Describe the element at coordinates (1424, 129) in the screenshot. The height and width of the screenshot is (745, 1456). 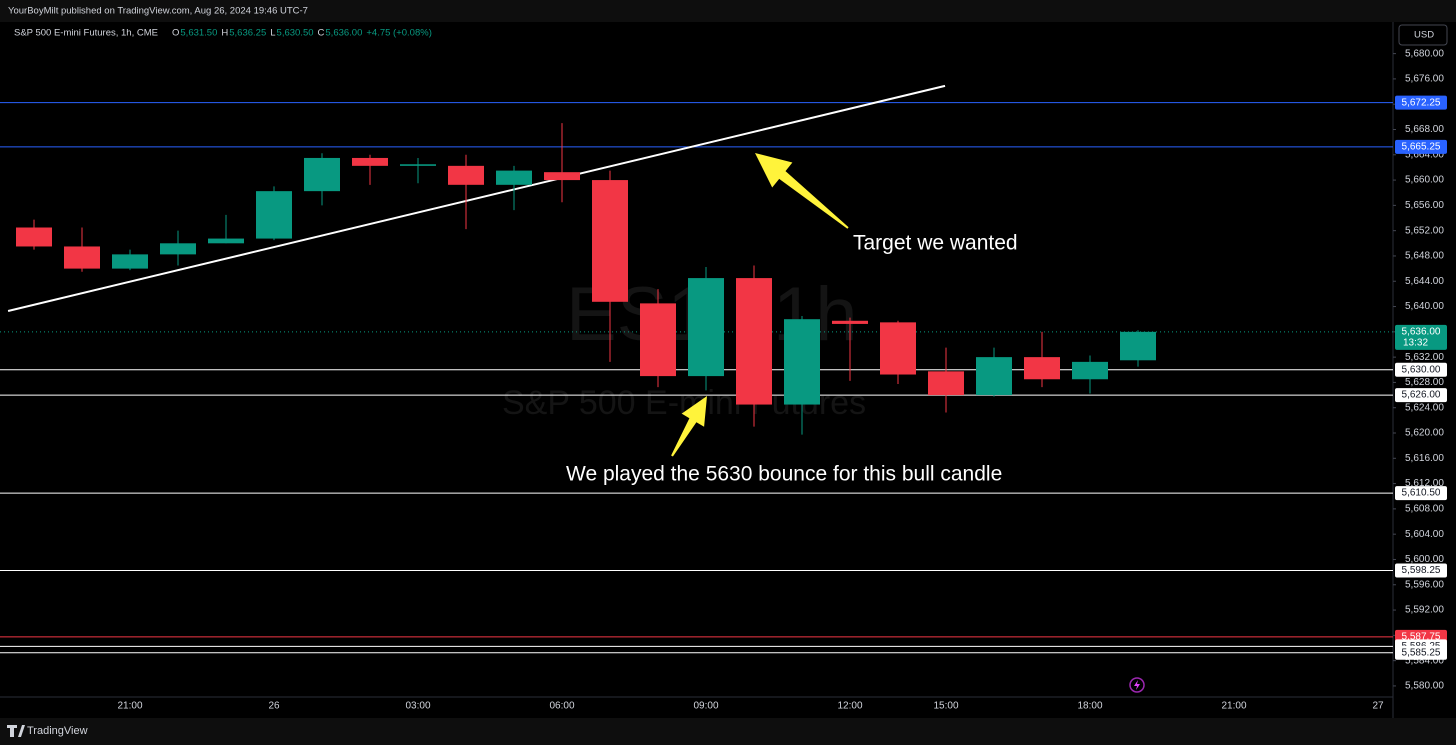
I see `y-tick-label: 5,668.00` at that location.